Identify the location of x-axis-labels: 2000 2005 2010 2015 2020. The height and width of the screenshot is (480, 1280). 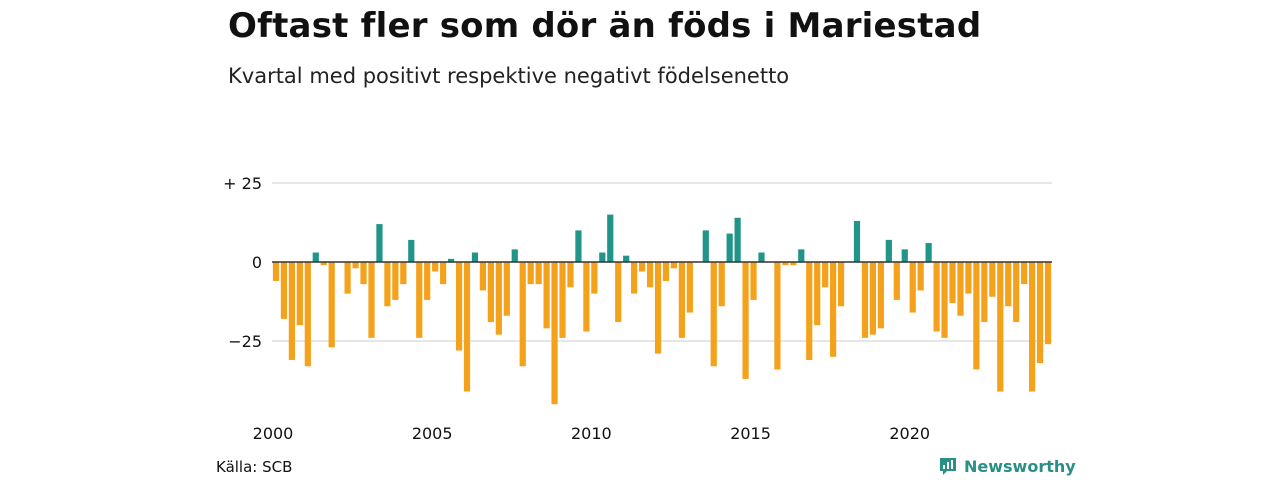
(591, 433).